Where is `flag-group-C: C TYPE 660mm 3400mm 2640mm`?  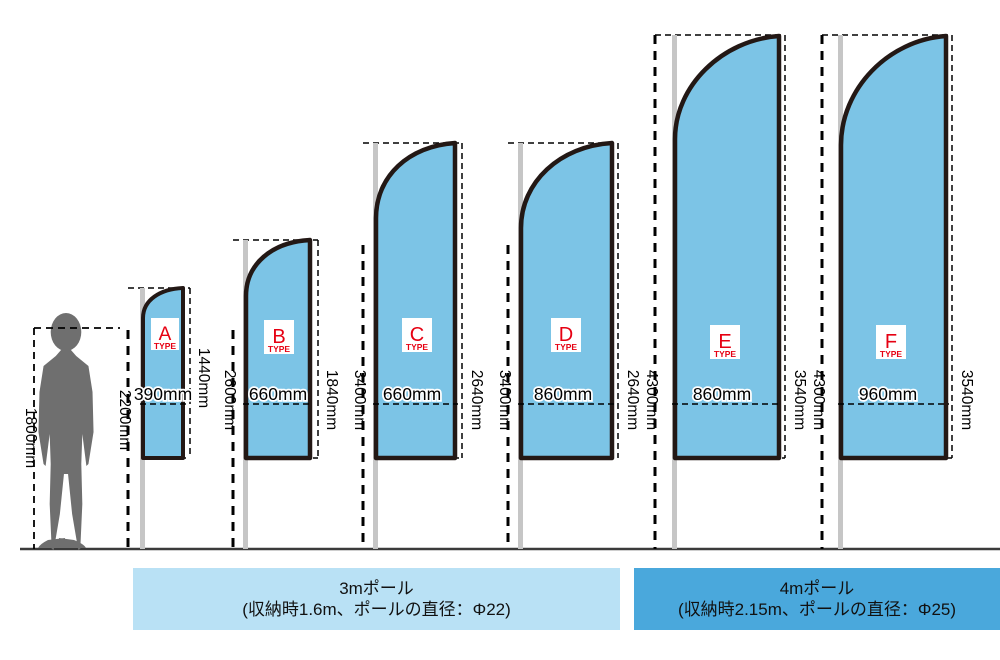 flag-group-C: C TYPE 660mm 3400mm 2640mm is located at coordinates (418, 344).